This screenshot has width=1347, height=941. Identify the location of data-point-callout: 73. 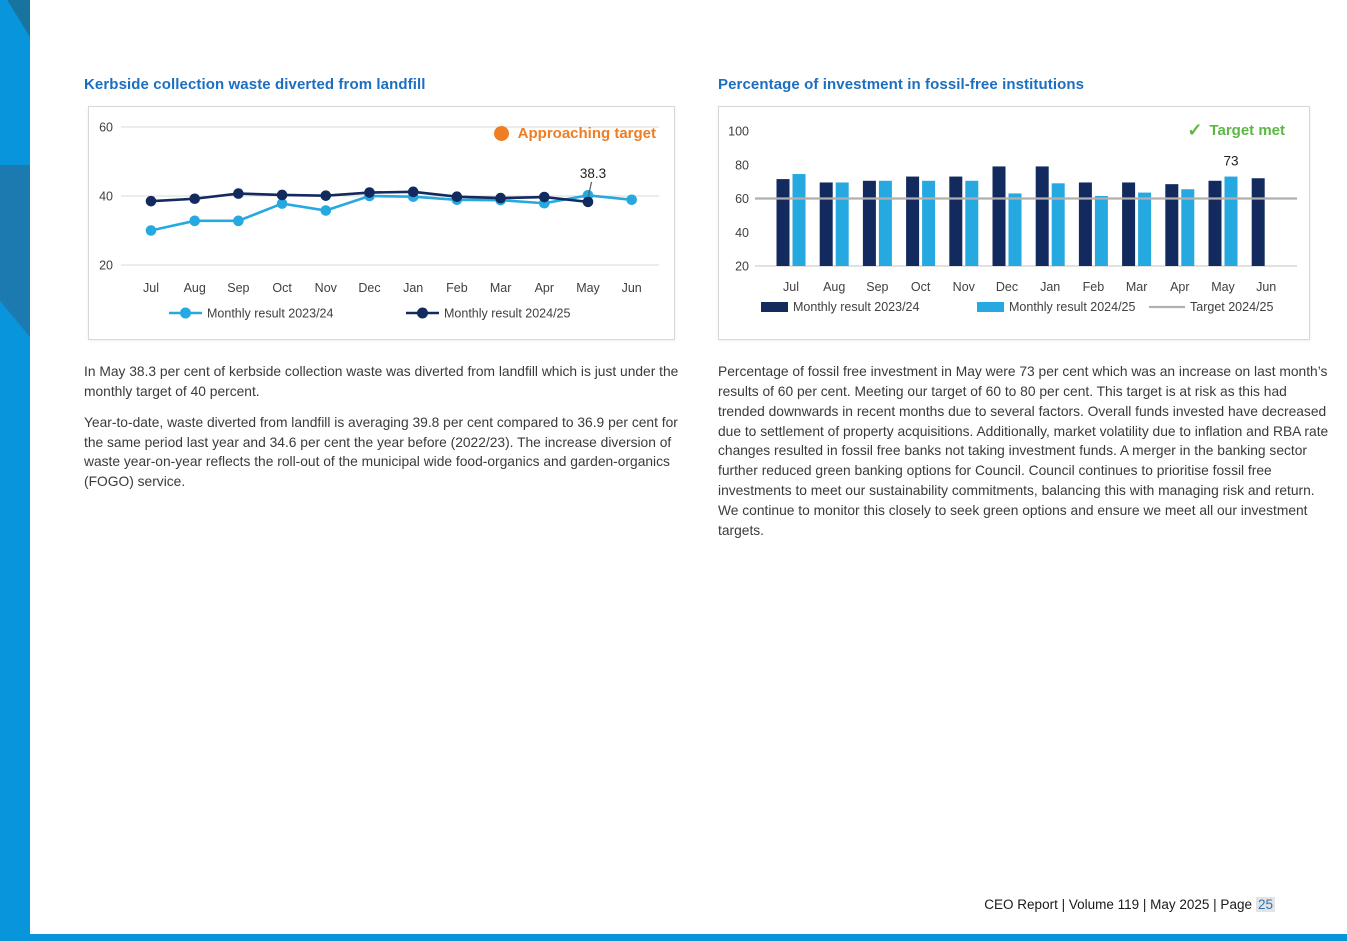
(1230, 161).